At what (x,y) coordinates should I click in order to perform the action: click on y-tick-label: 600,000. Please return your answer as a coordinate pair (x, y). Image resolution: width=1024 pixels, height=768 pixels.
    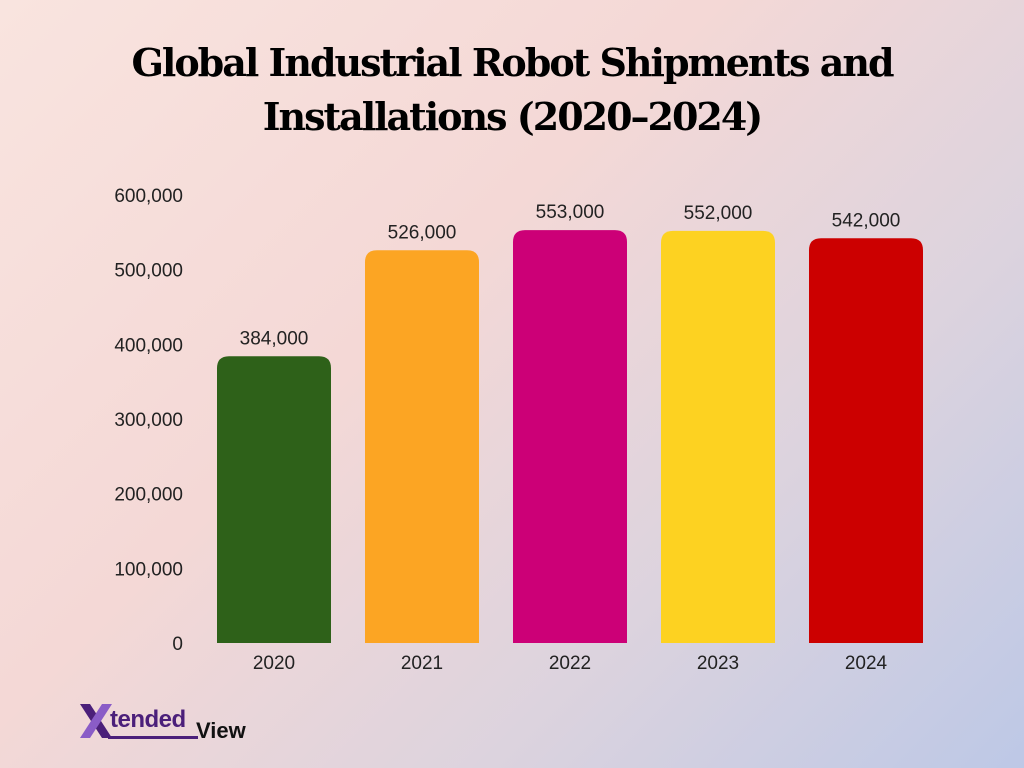
    Looking at the image, I should click on (148, 196).